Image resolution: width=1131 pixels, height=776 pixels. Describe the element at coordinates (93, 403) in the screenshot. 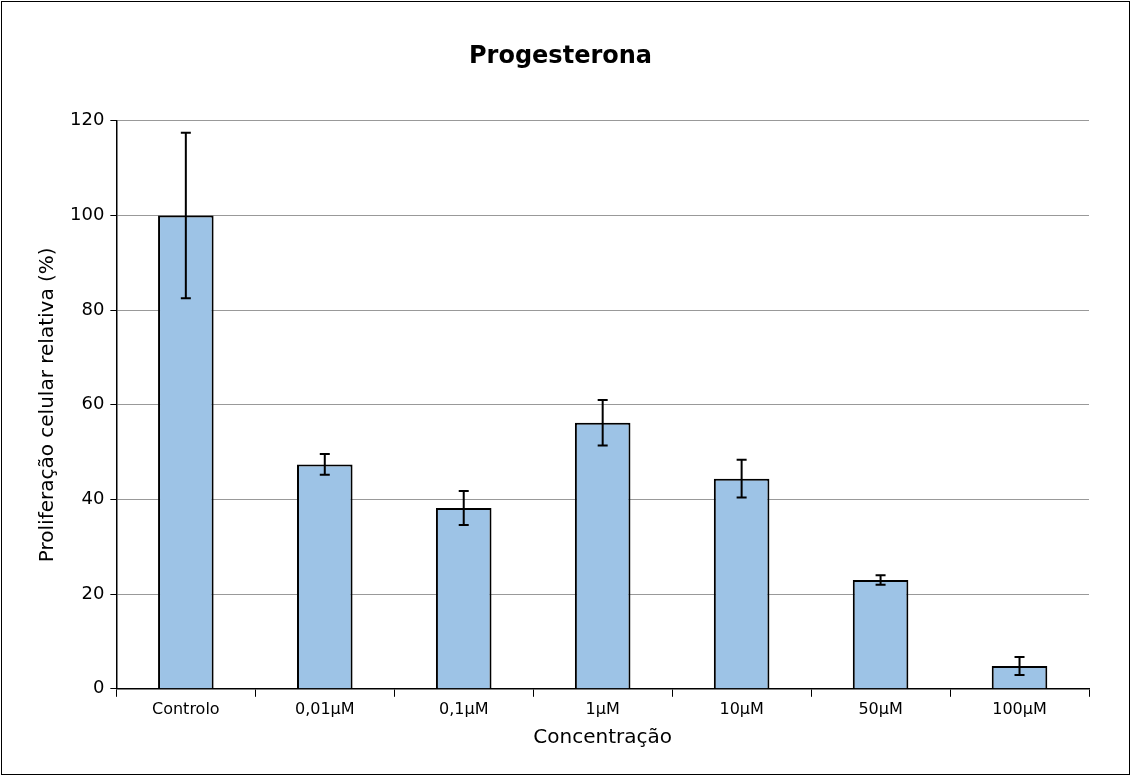

I see `y-tick-label: 60` at that location.